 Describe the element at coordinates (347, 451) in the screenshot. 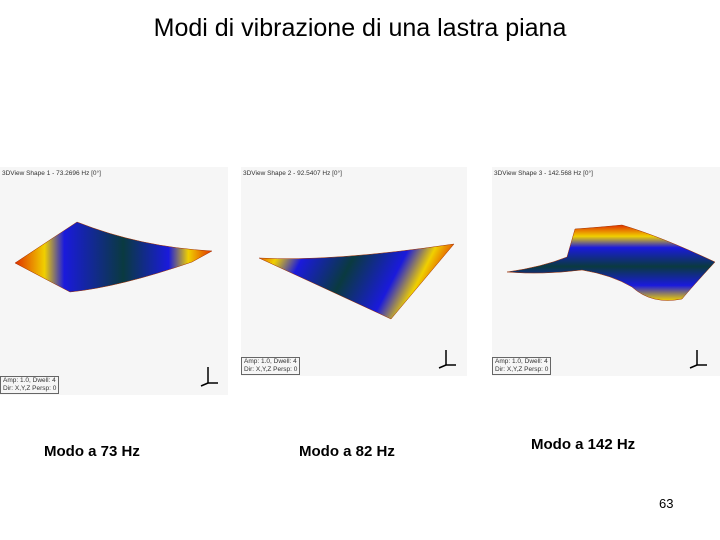

I see `caption-mode-2: Modo a 82 Hz` at that location.